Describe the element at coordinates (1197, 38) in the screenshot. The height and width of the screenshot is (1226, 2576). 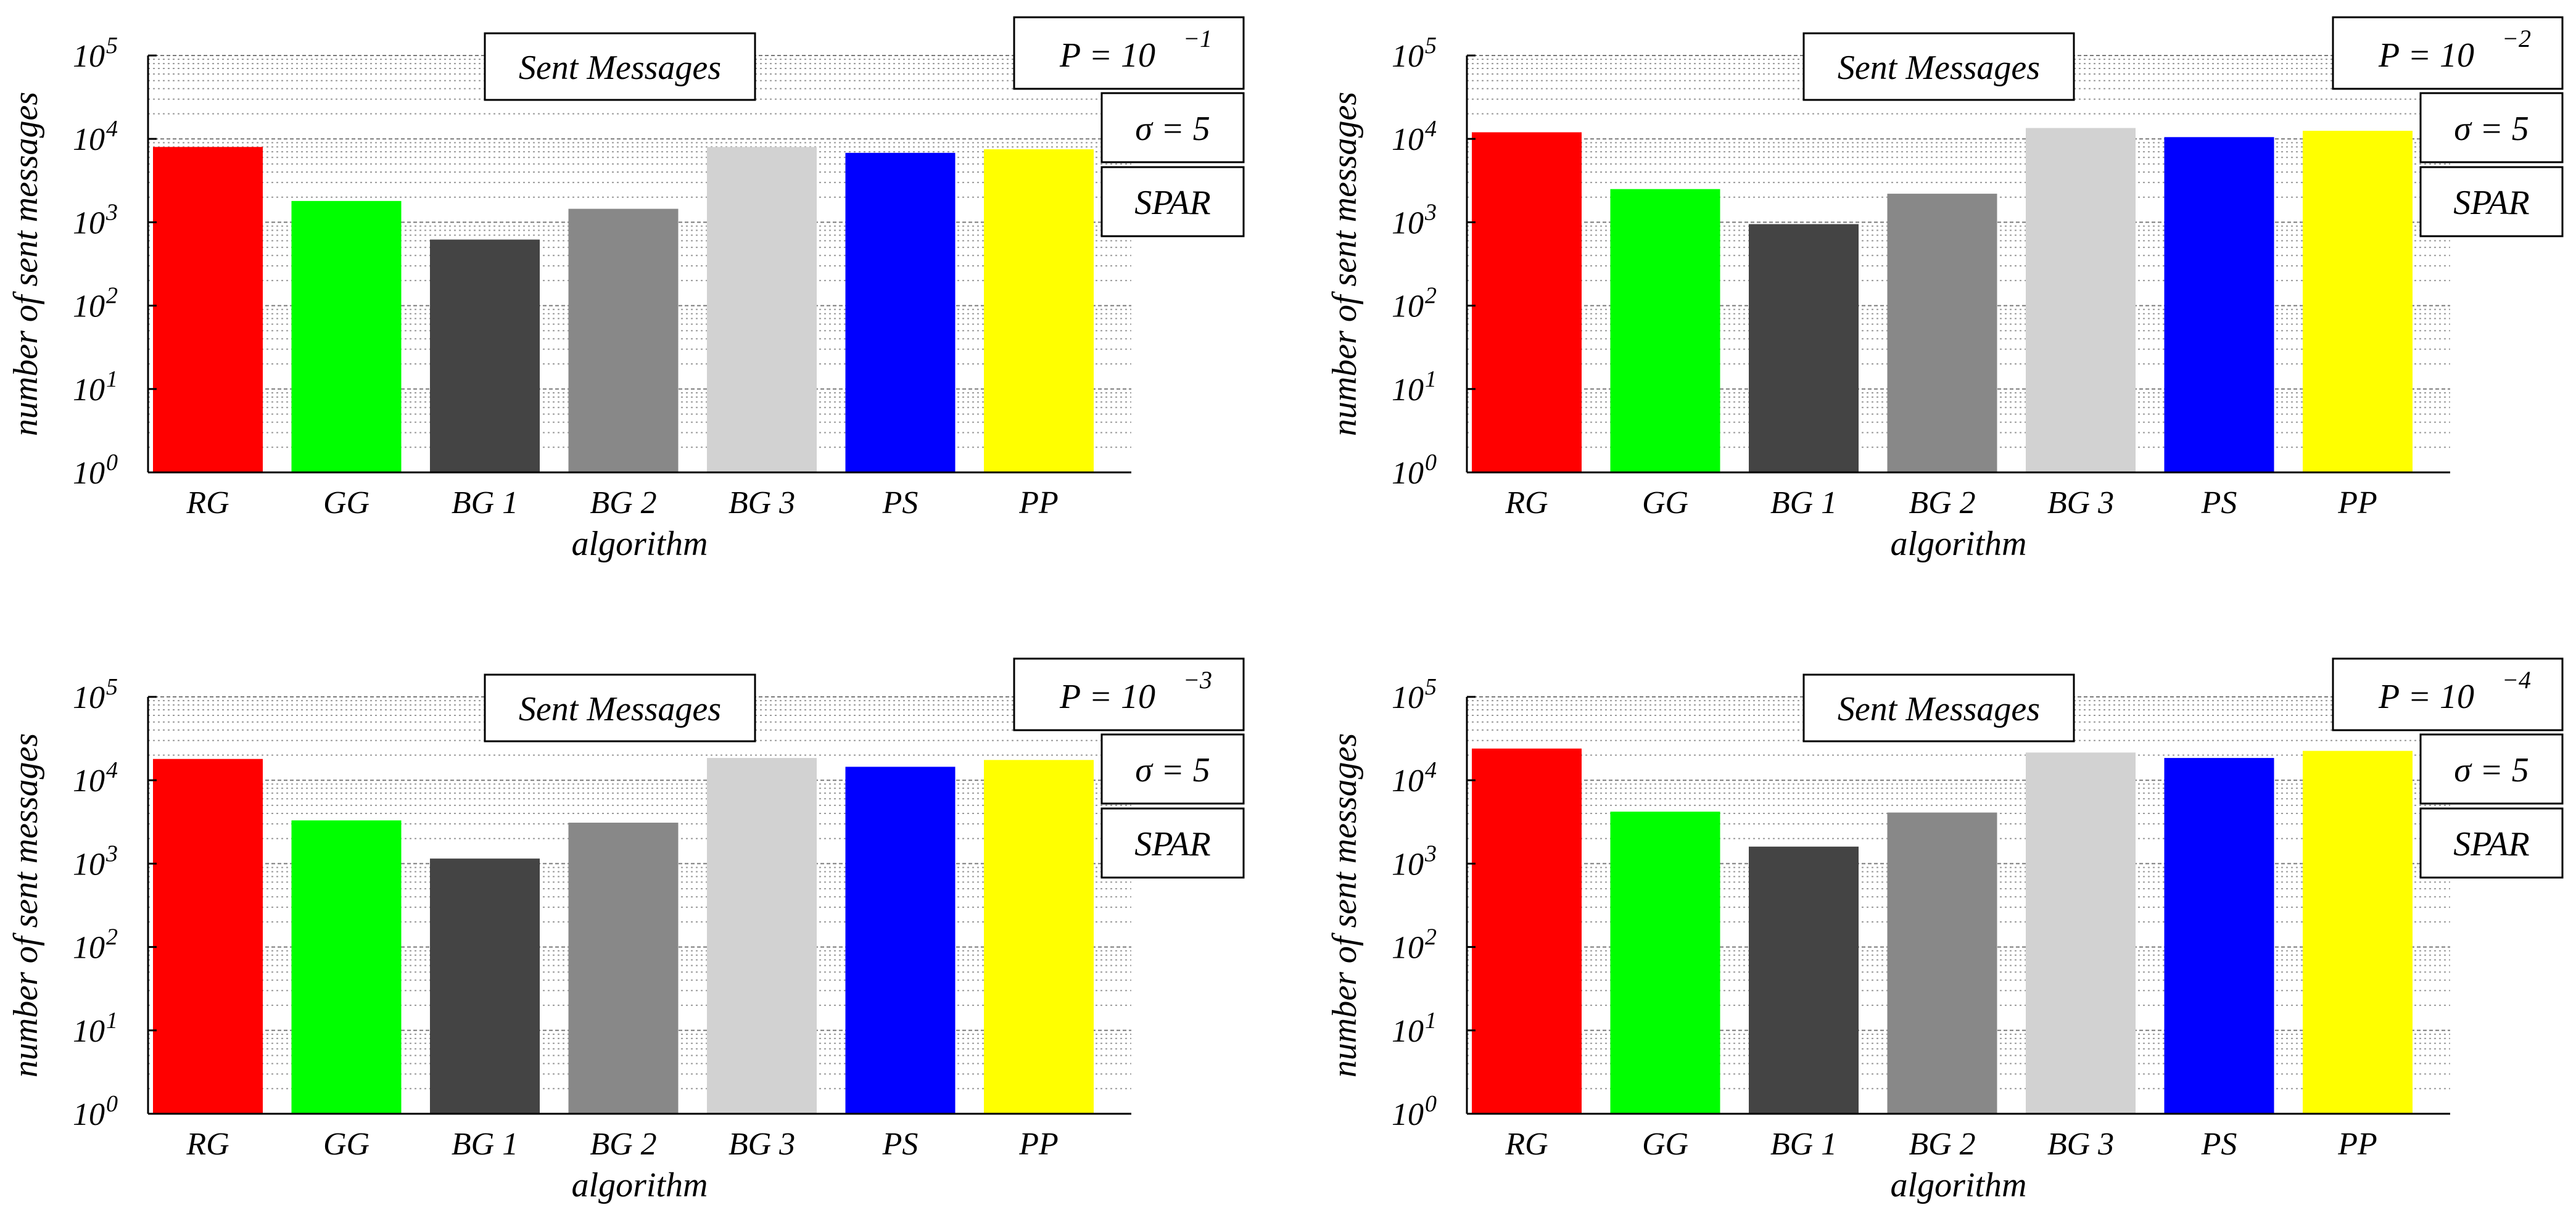
I see `p-annotation-exponent: −1` at that location.